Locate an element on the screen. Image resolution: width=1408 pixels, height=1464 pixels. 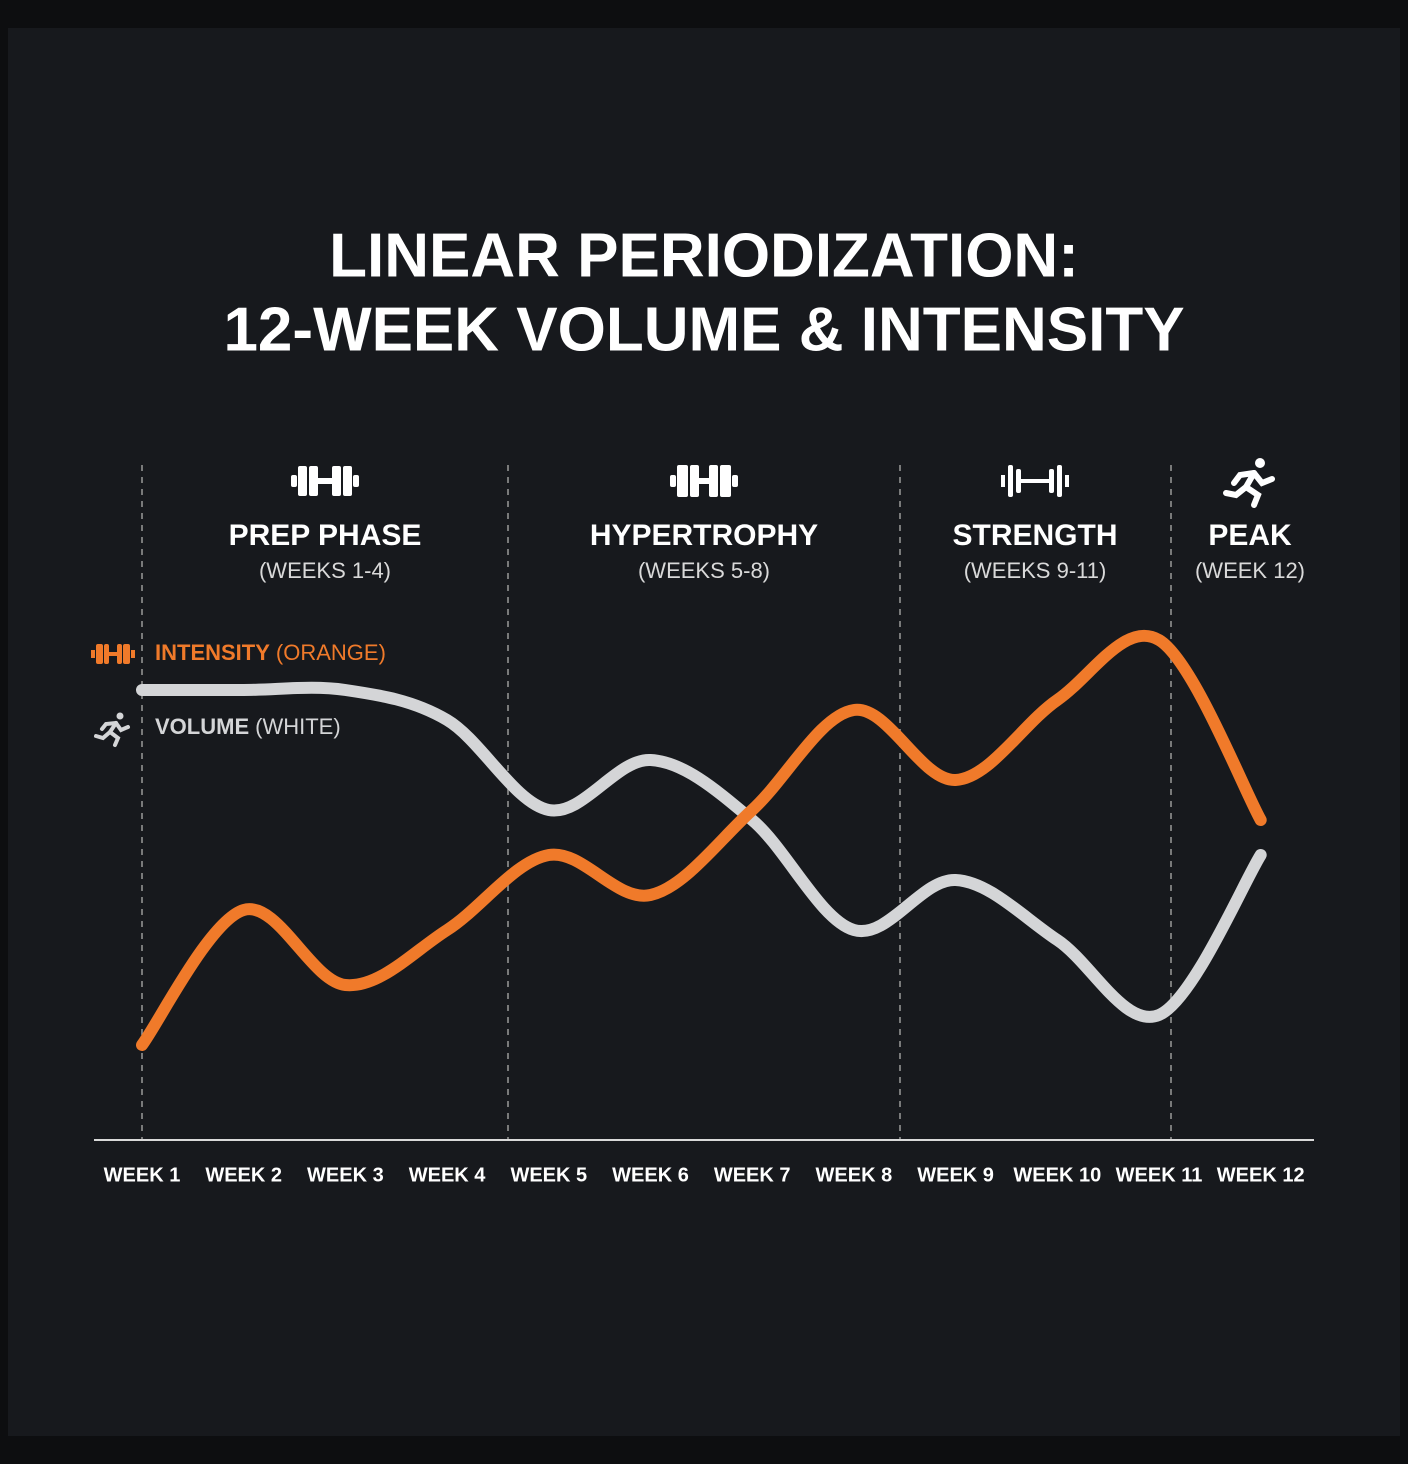
legend-note: (WHITE) is located at coordinates (298, 726).